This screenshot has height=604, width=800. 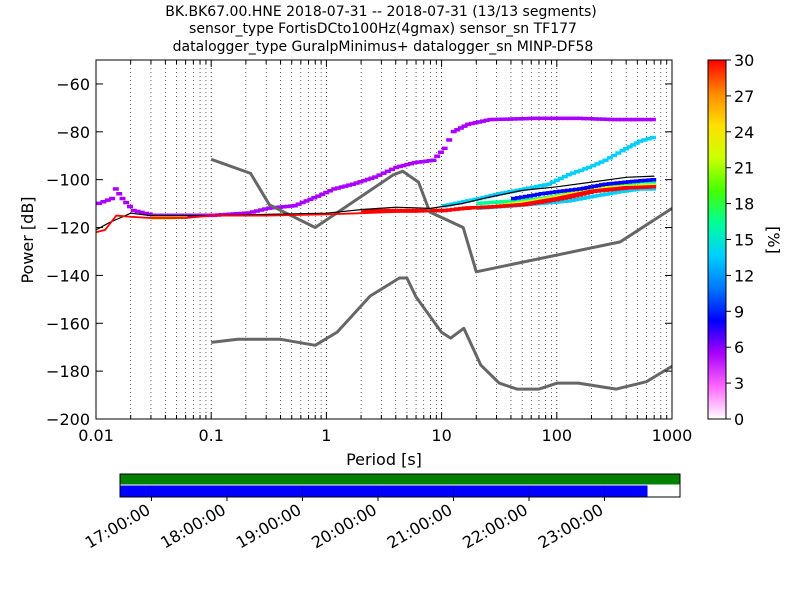 What do you see at coordinates (744, 96) in the screenshot?
I see `colorbar-tick-label: 27` at bounding box center [744, 96].